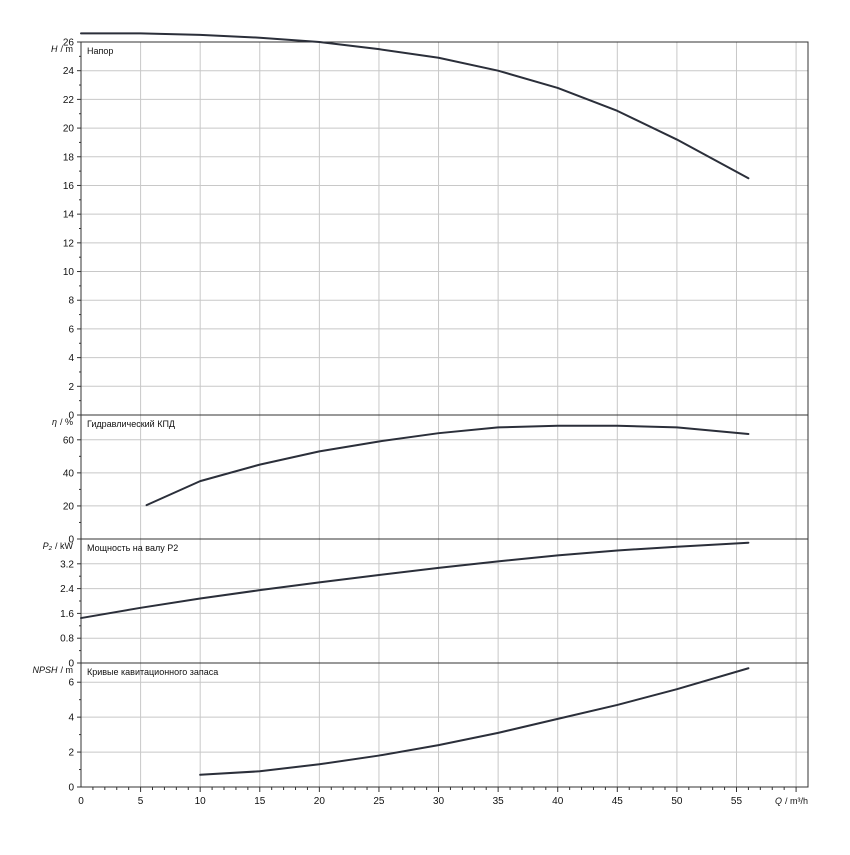 Image resolution: width=850 pixels, height=855 pixels. Describe the element at coordinates (201, 801) in the screenshot. I see `x-tick-label: 10` at that location.